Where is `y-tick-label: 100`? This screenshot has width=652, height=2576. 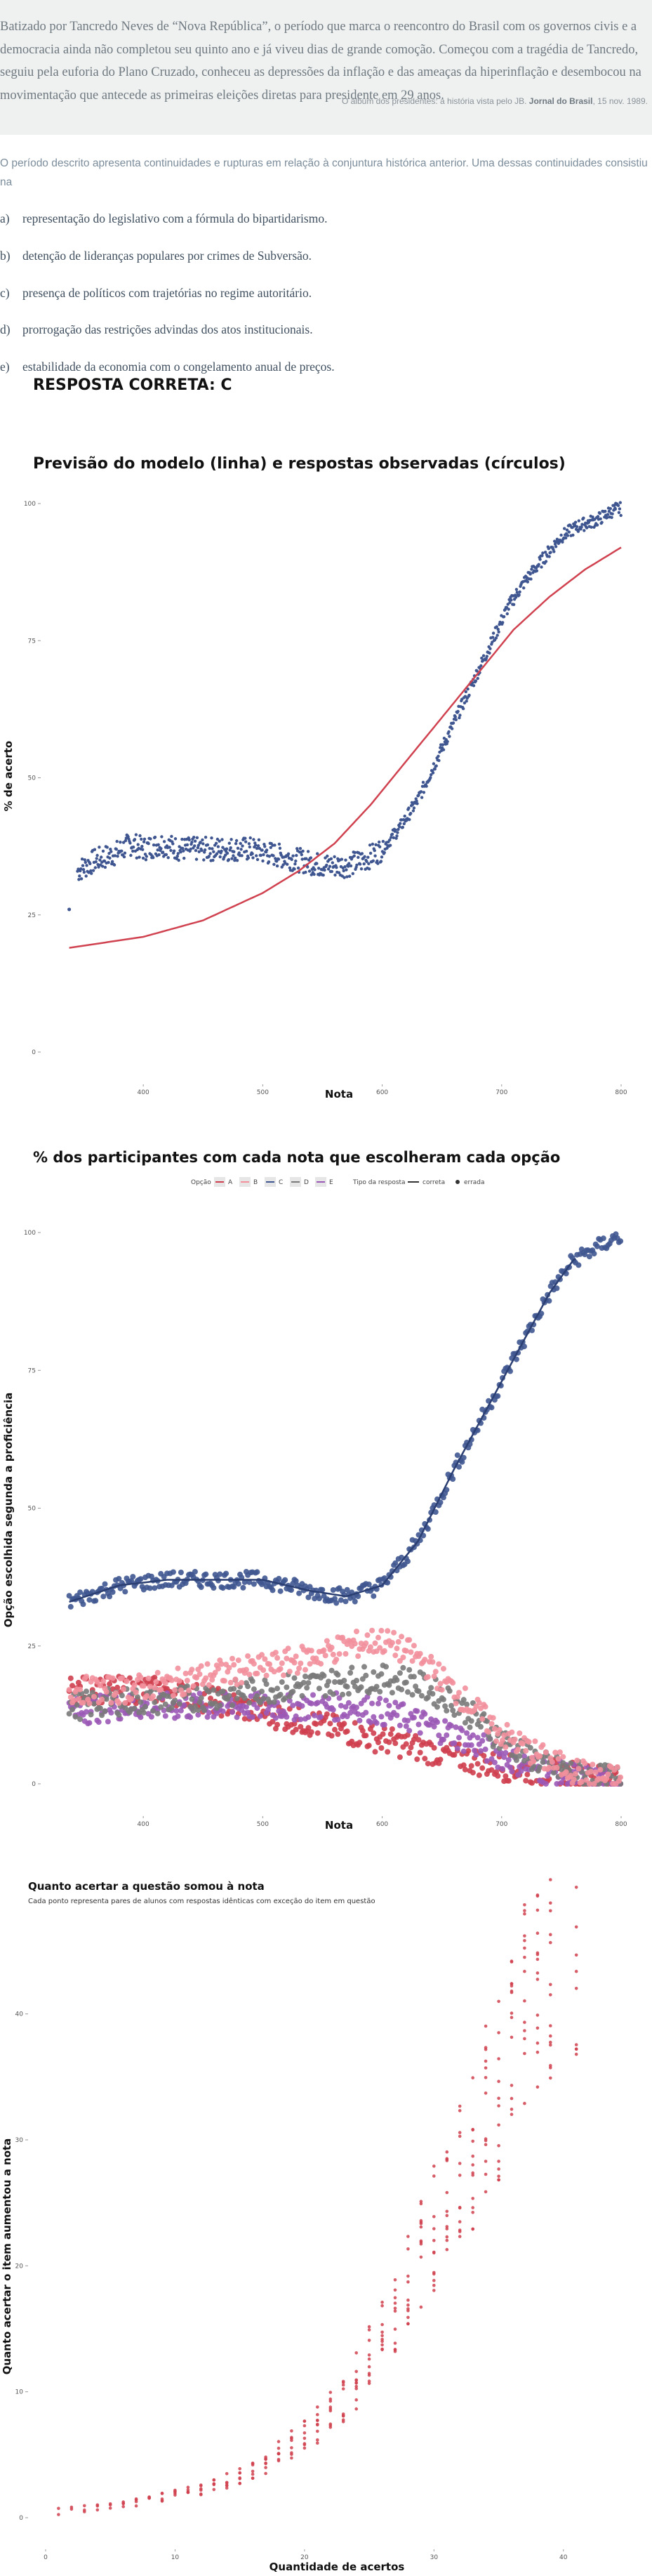
y-tick-label: 100 is located at coordinates (30, 504).